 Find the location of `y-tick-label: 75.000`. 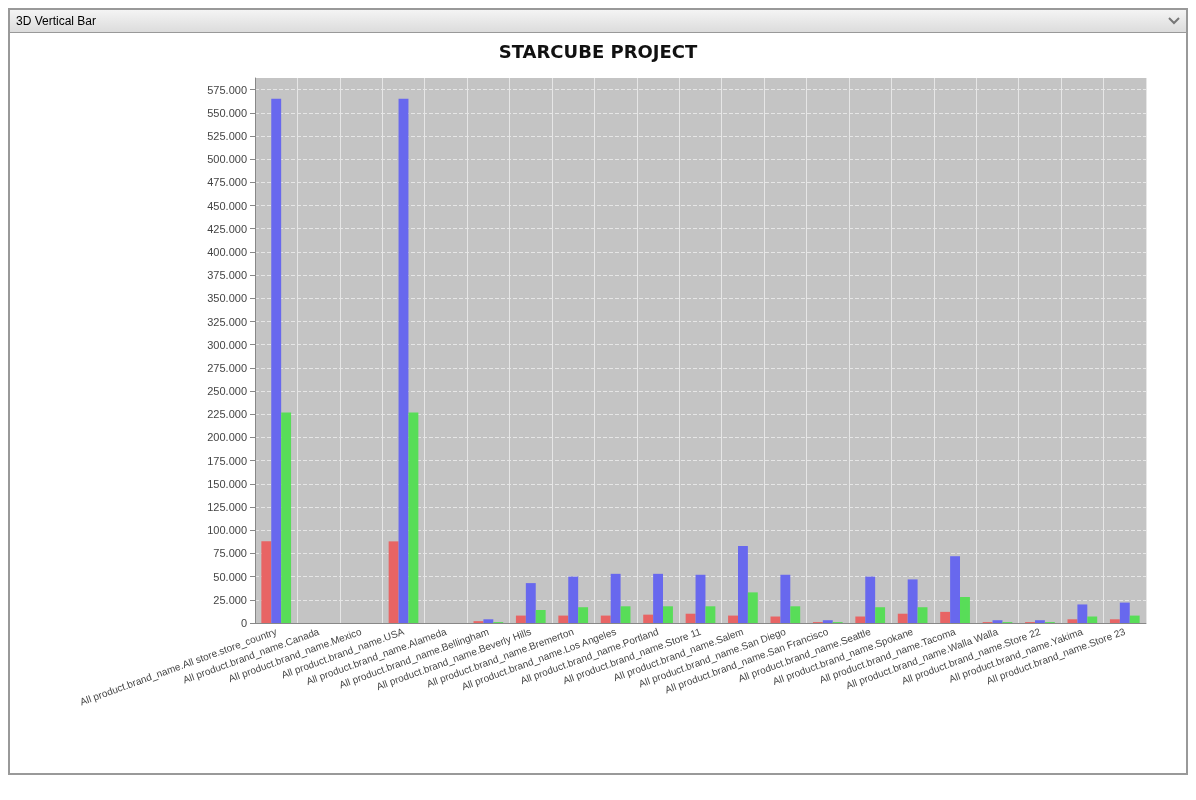

y-tick-label: 75.000 is located at coordinates (230, 553).